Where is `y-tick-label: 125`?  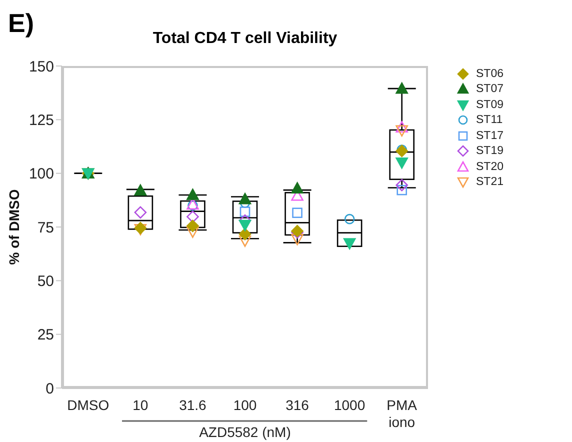
y-tick-label: 125 is located at coordinates (41, 120).